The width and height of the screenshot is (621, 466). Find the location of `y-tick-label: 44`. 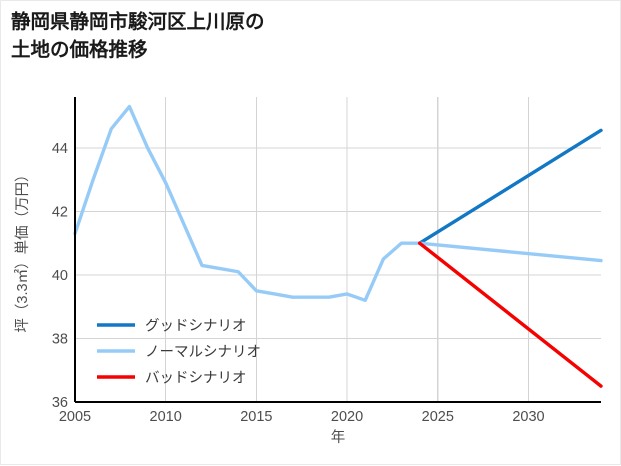

y-tick-label: 44 is located at coordinates (60, 149).